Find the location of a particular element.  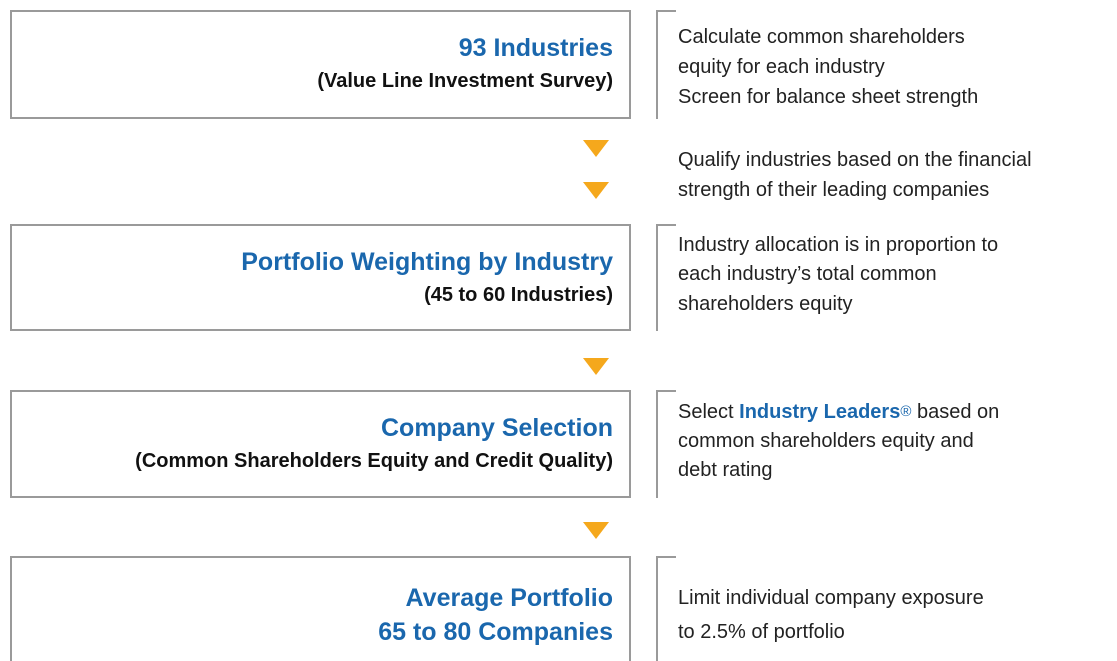

note-line: each industry’s total common is located at coordinates (807, 274).